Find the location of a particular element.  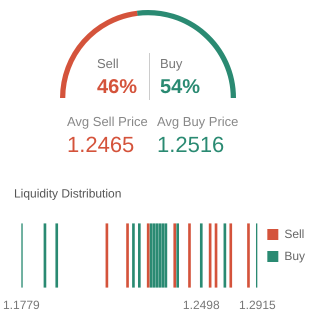

chart-title: Liquidity Distribution is located at coordinates (68, 193).